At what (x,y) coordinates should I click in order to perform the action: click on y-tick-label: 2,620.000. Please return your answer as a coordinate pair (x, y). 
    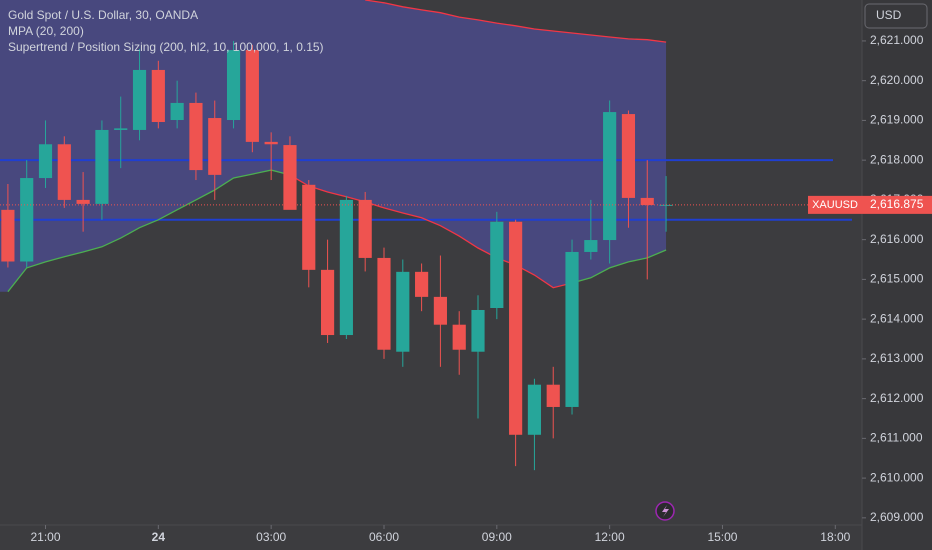
    Looking at the image, I should click on (897, 80).